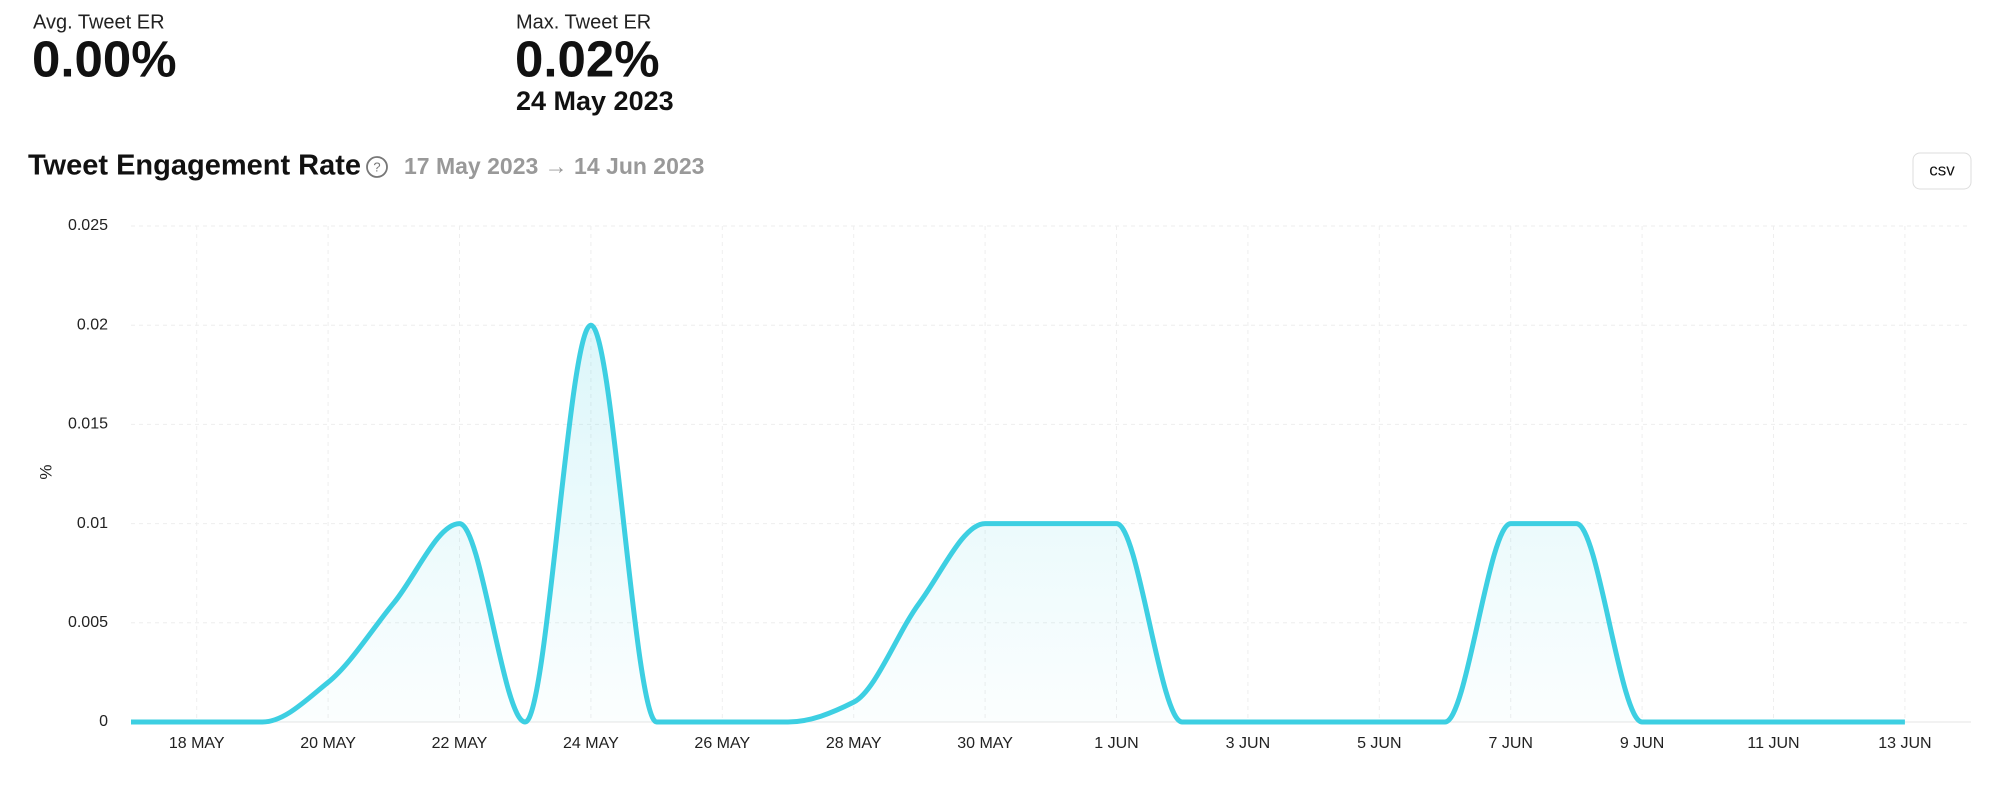  I want to click on y-tick-label: 0.01, so click(92, 523).